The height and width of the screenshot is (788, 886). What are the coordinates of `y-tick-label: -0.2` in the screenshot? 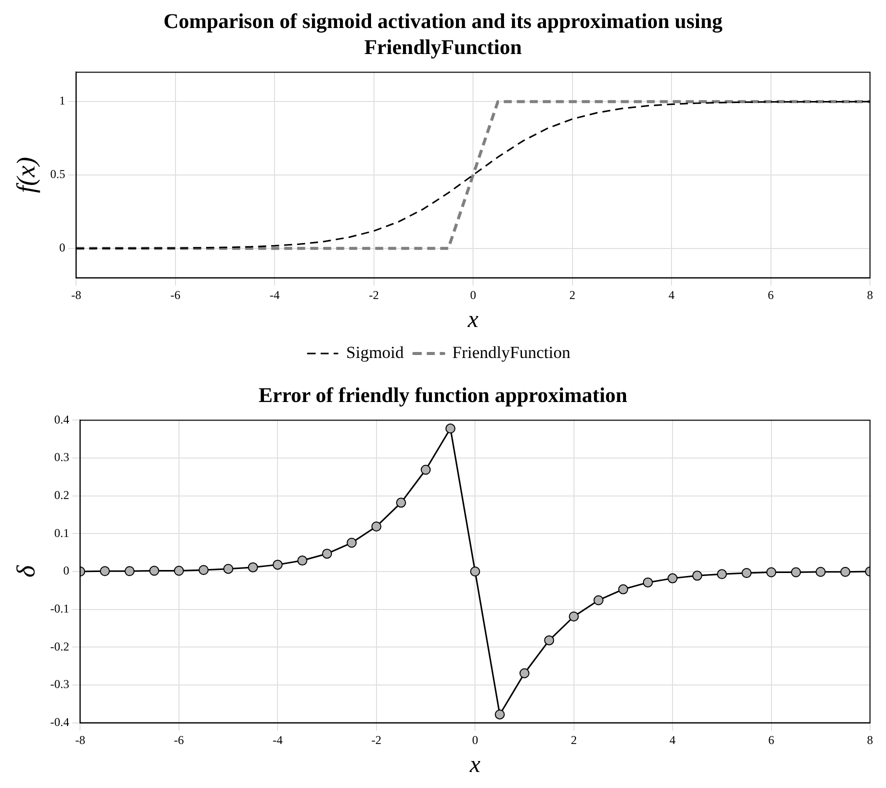 It's located at (60, 646).